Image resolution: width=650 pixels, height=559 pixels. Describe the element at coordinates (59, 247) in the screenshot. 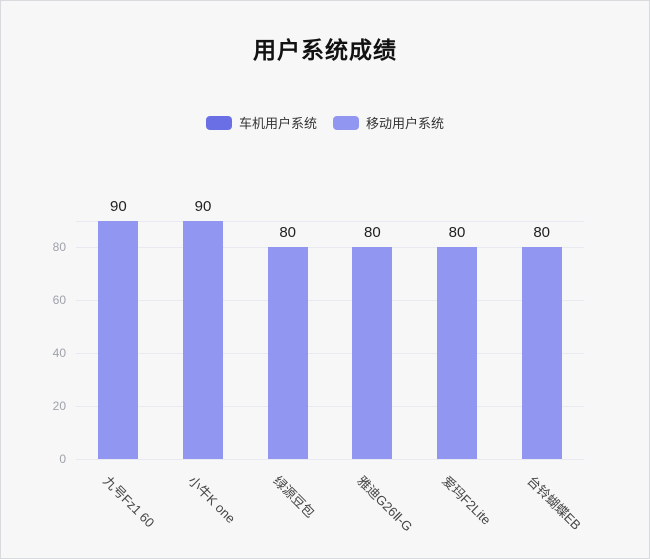

I see `y-axis-tick-label: 80` at that location.